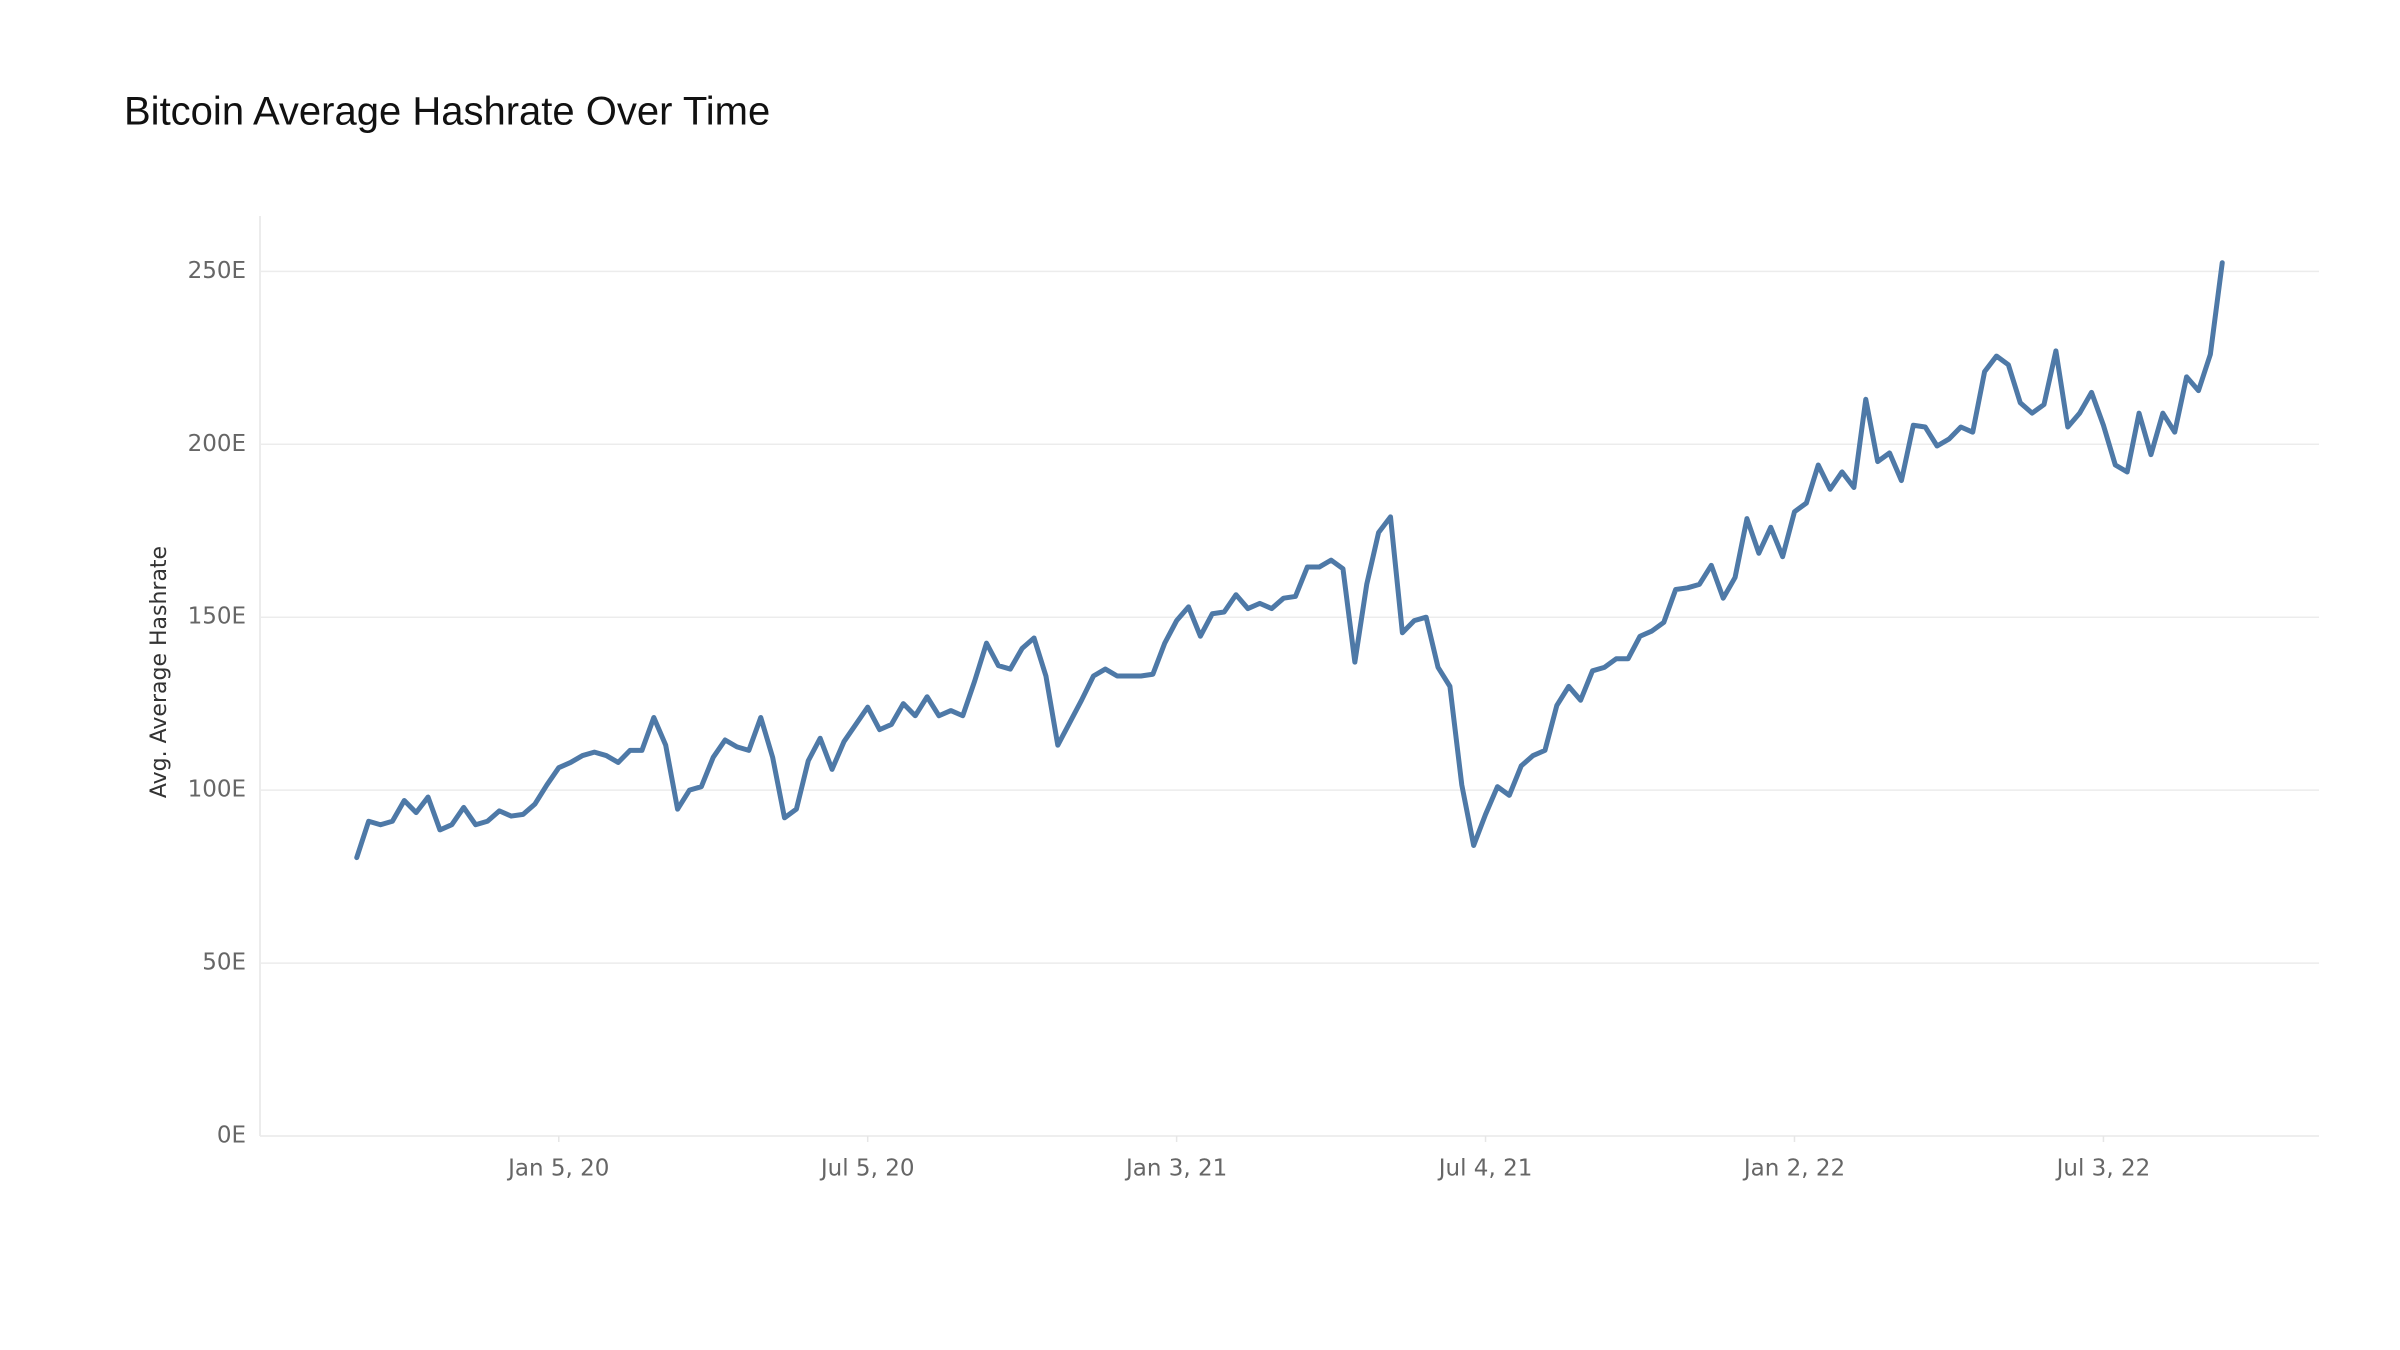  What do you see at coordinates (1485, 1169) in the screenshot?
I see `x-tick-label: Jul 4, 21` at bounding box center [1485, 1169].